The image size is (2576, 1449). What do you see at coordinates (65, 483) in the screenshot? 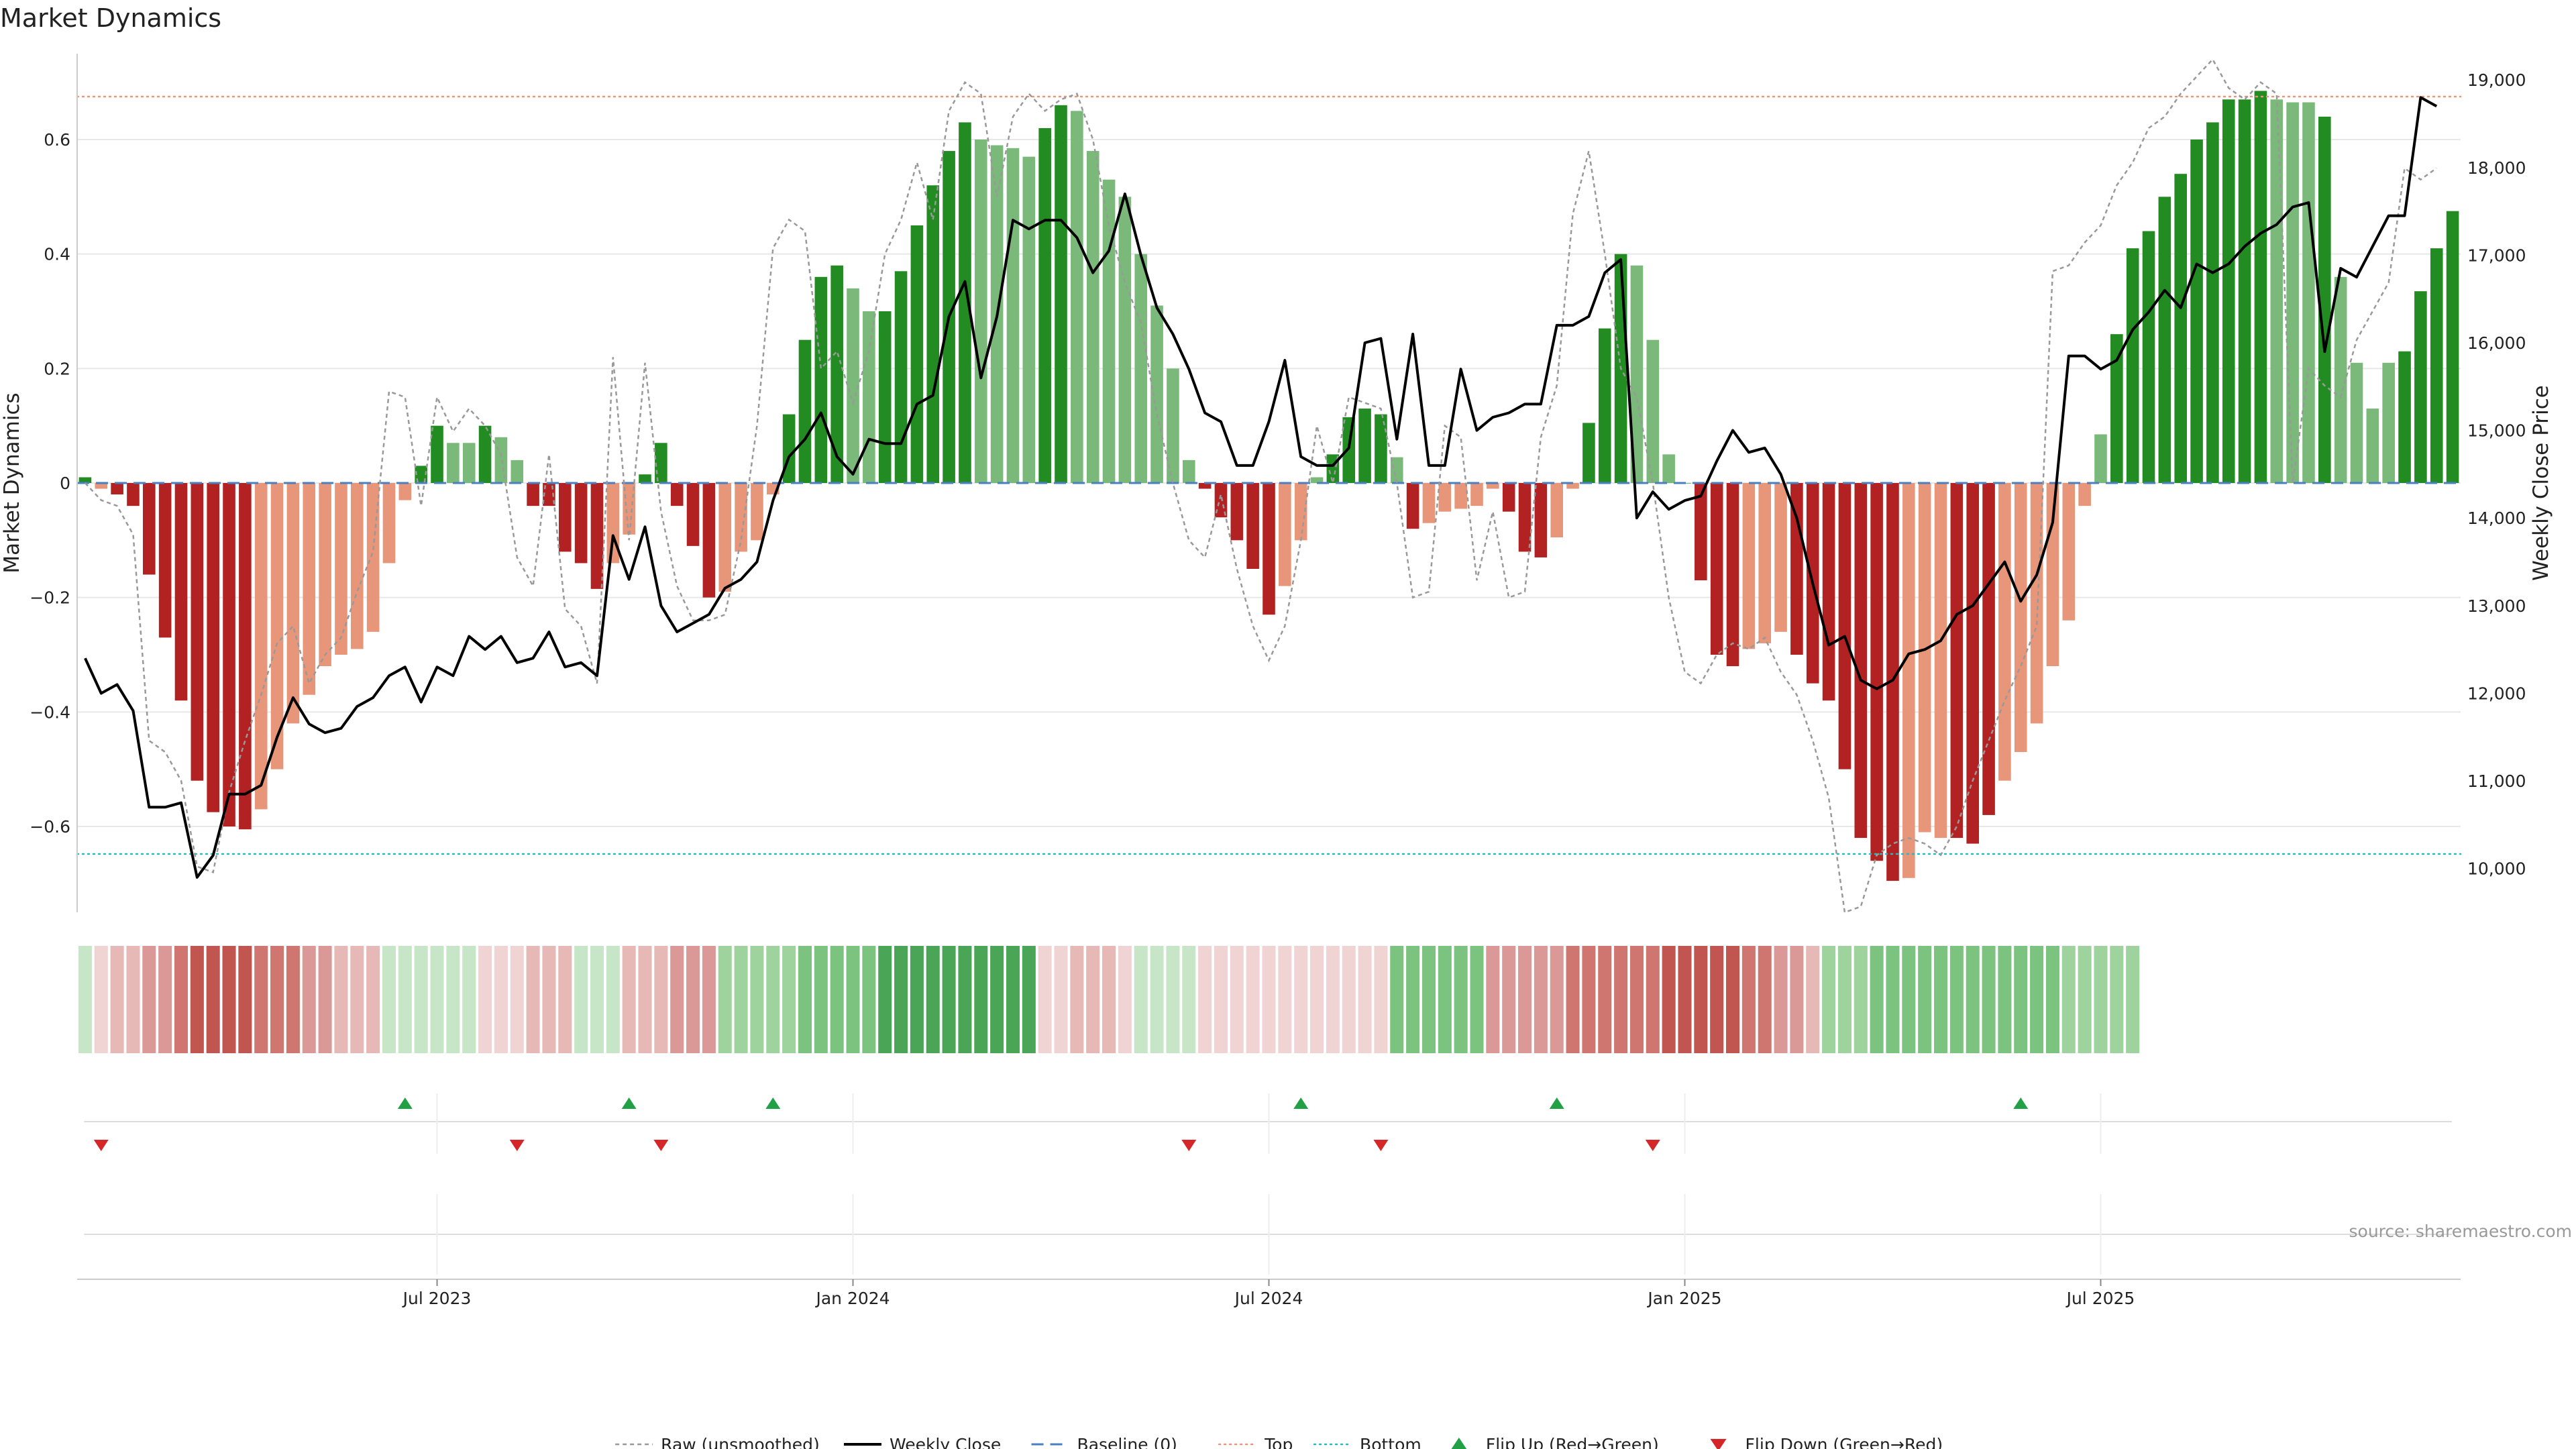
I see `left-tick-label: 0` at bounding box center [65, 483].